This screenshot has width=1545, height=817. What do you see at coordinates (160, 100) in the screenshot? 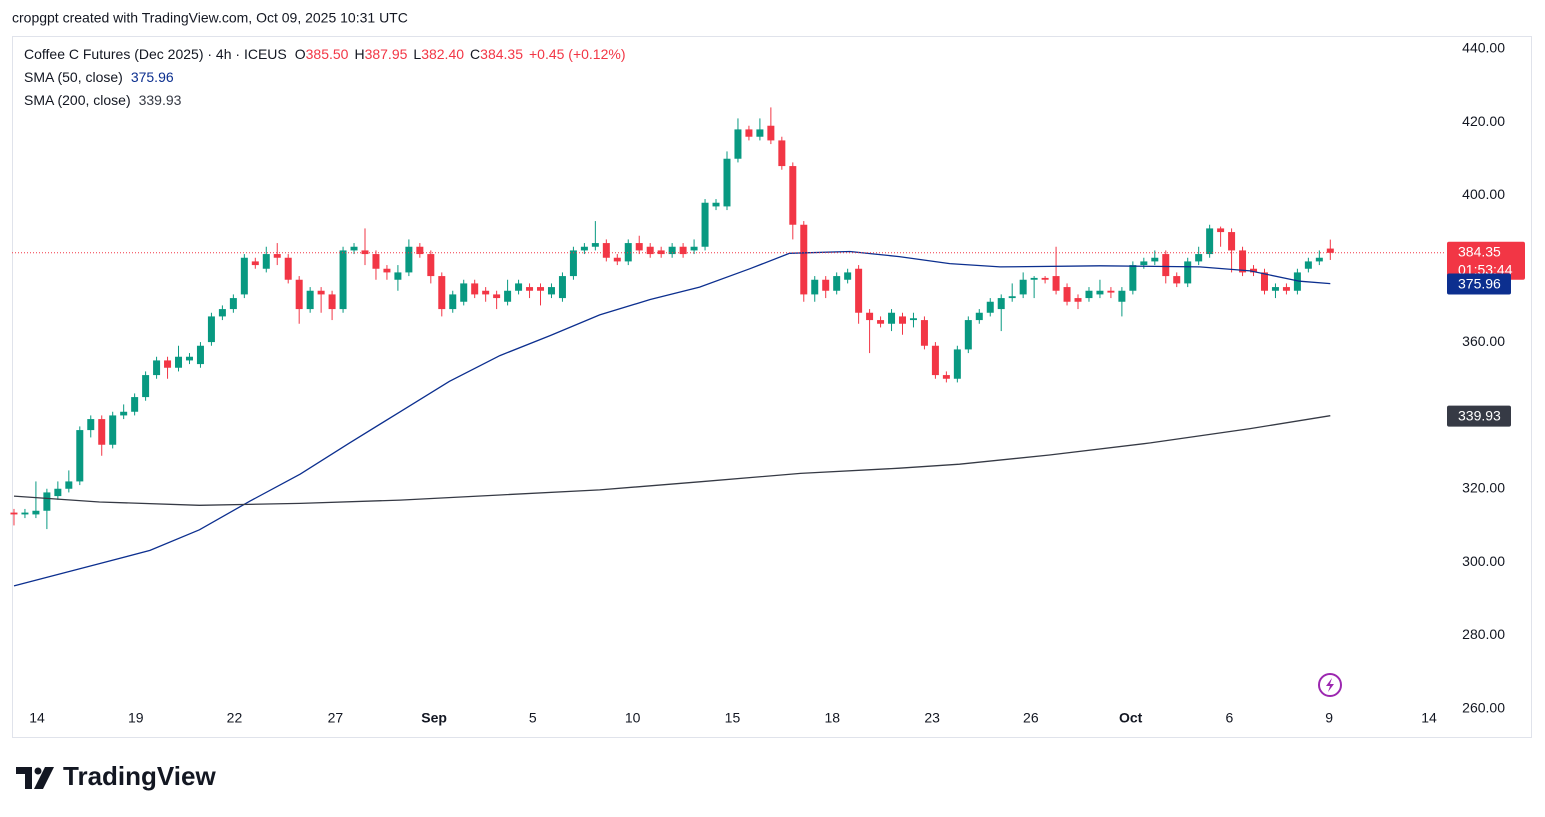
I see `legend-series-value: 339.93` at bounding box center [160, 100].